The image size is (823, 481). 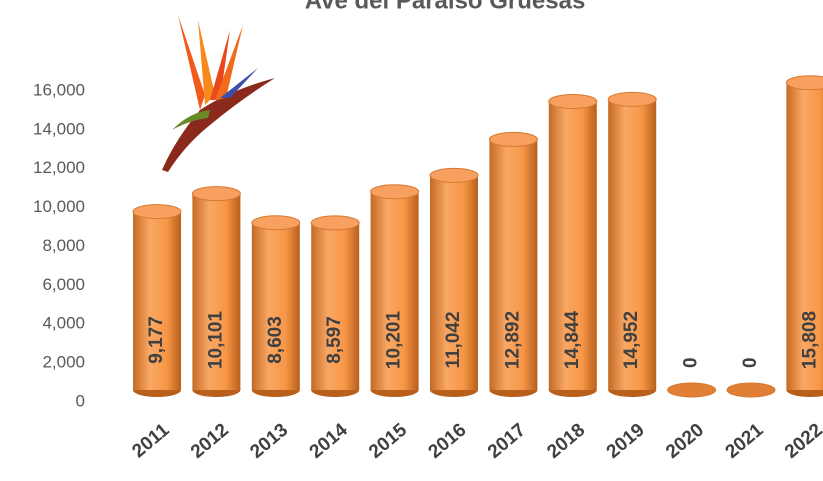 I want to click on x-tick-label: 2021, so click(x=745, y=441).